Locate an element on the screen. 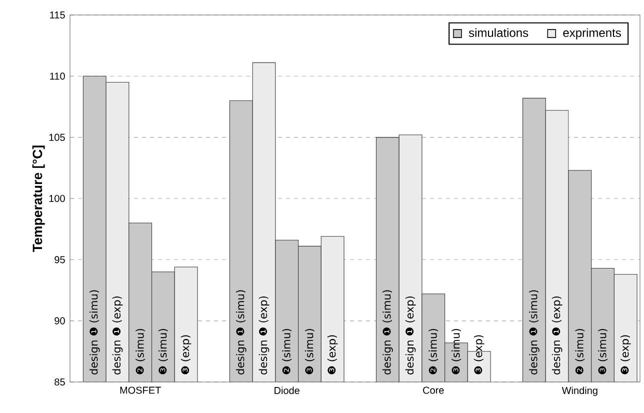  y-tick-label: 90 is located at coordinates (59, 320).